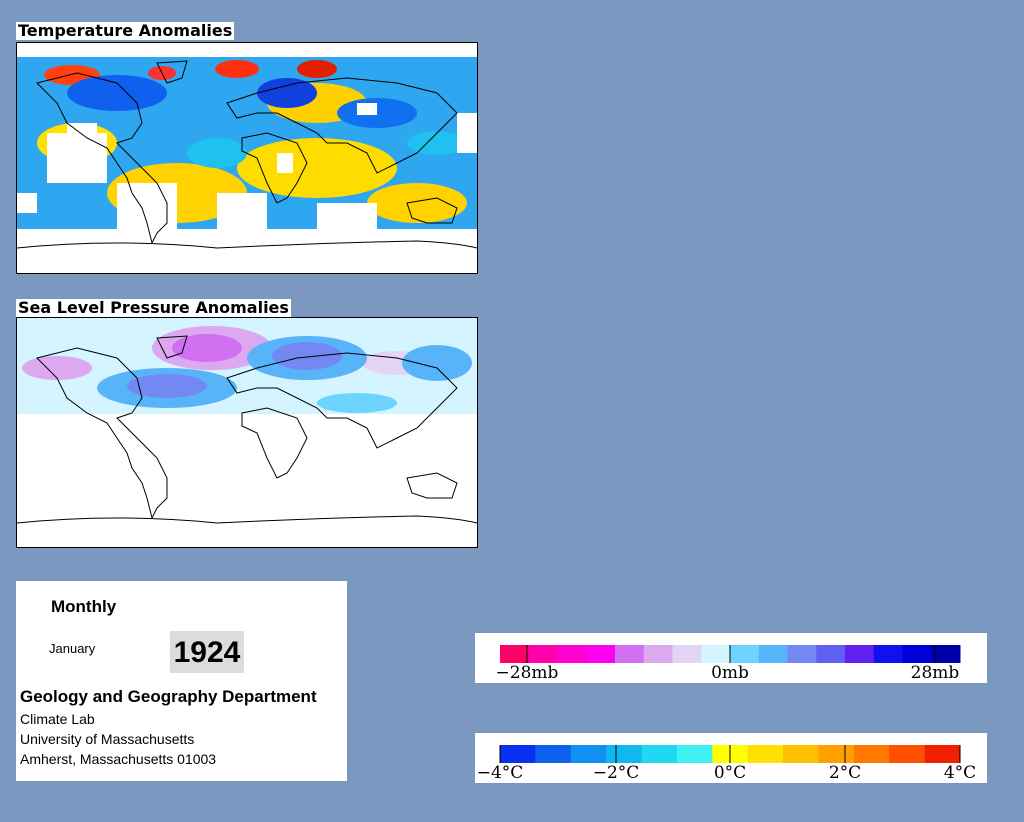 Image resolution: width=1024 pixels, height=822 pixels. Describe the element at coordinates (730, 773) in the screenshot. I see `temperature-legend-label: 0°C` at that location.